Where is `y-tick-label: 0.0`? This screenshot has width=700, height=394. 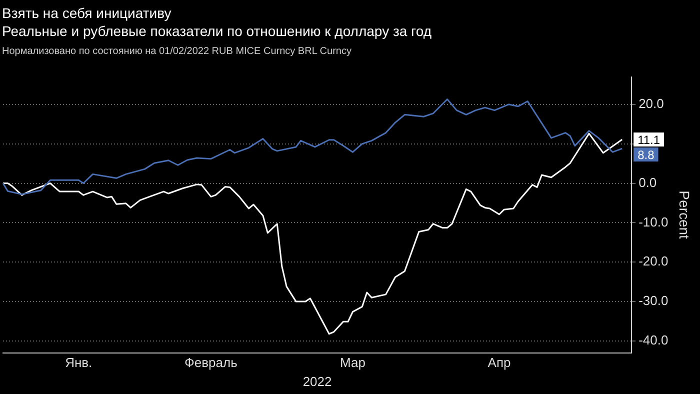
y-tick-label: 0.0 is located at coordinates (647, 182).